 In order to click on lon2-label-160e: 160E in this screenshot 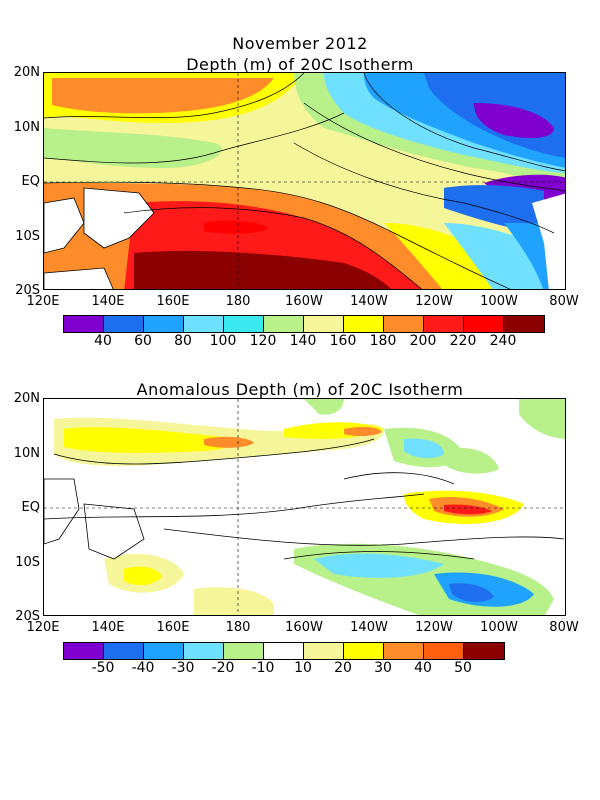, I will do `click(173, 627)`.